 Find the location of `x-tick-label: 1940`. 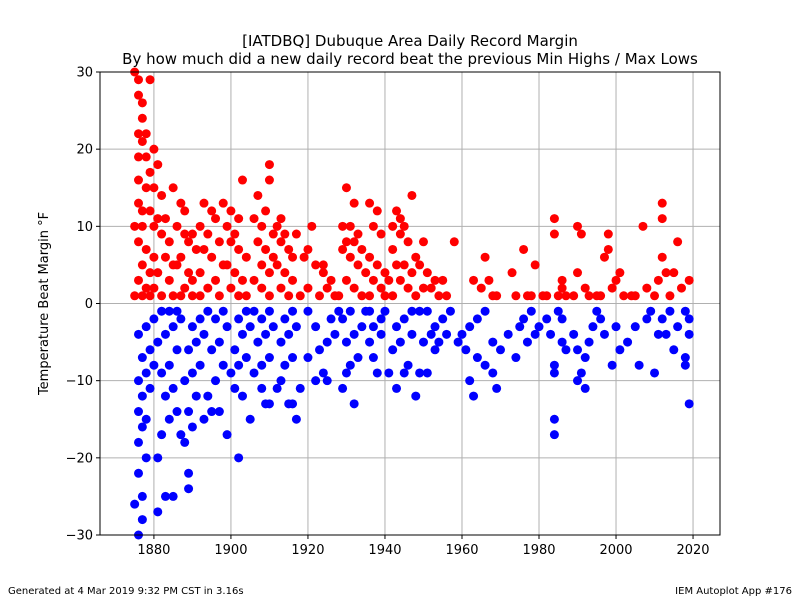

x-tick-label: 1940 is located at coordinates (384, 550).